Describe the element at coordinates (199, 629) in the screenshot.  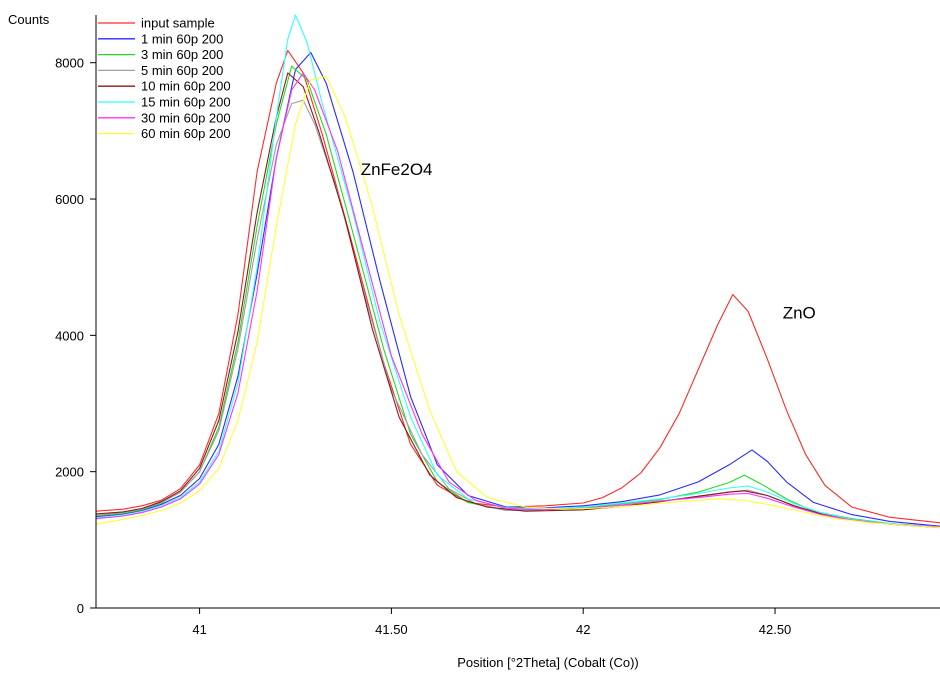
I see `x-tick-label: 41` at that location.